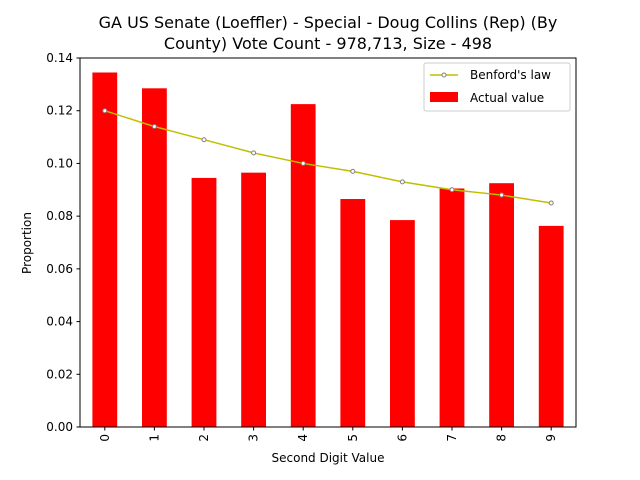  I want to click on legend-label-benfords-law: Benford's law, so click(510, 75).